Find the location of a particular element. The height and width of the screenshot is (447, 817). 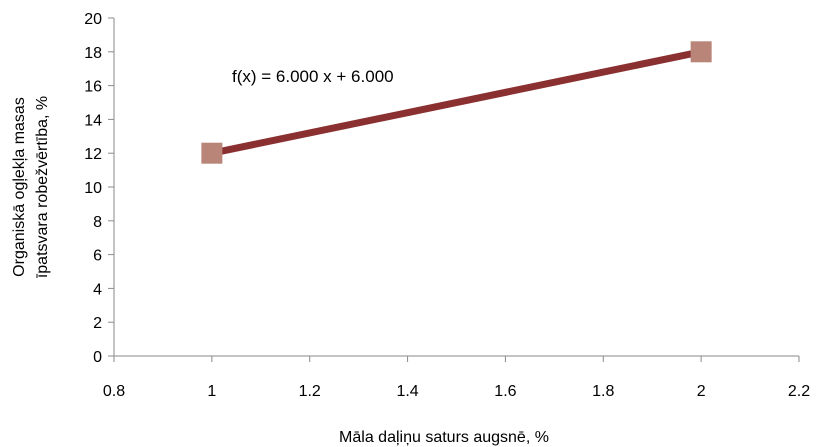

y-tick-label: 12 is located at coordinates (93, 154).